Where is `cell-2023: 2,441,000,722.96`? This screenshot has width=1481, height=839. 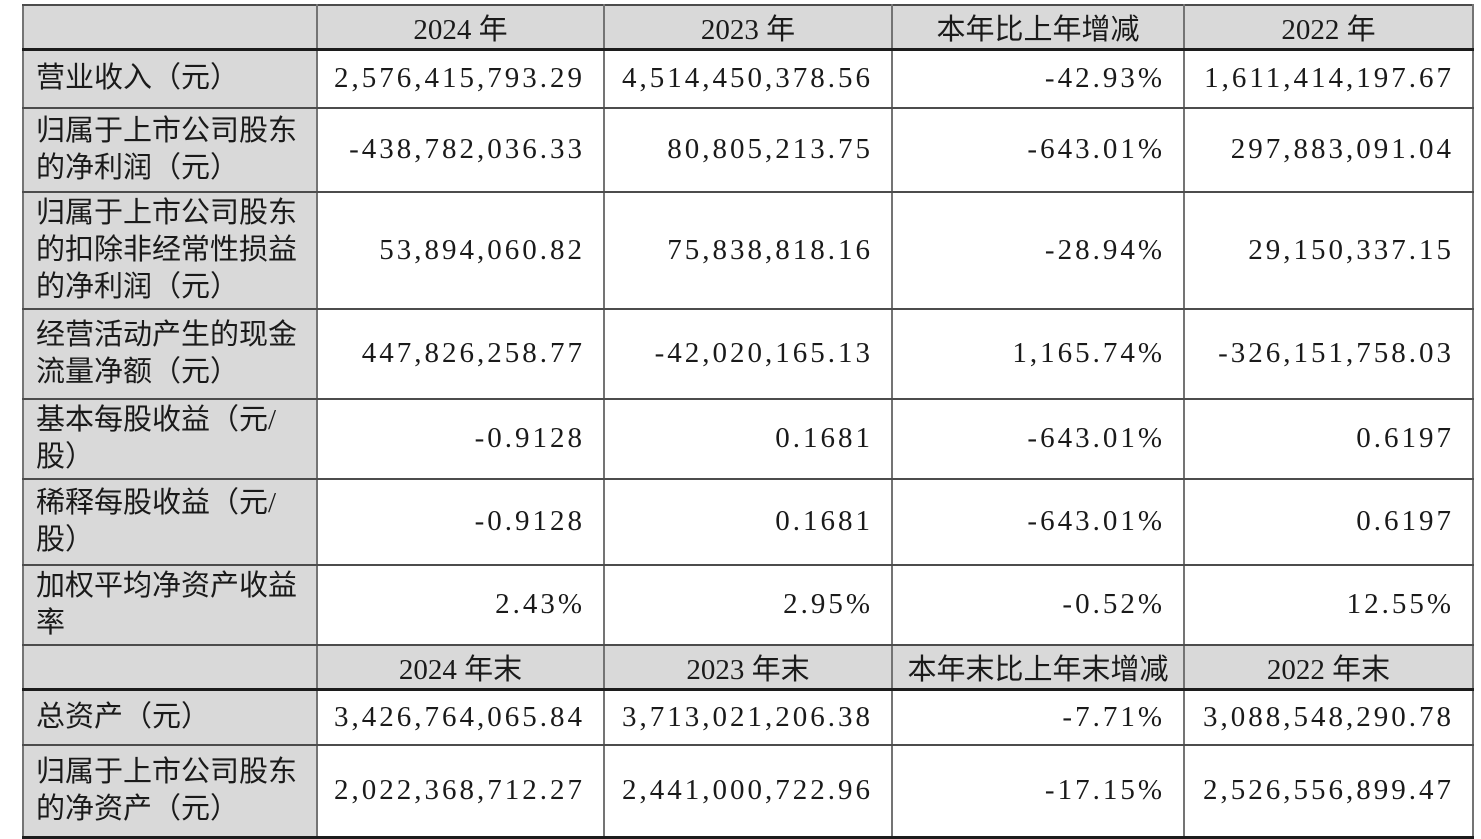
cell-2023: 2,441,000,722.96 is located at coordinates (748, 791).